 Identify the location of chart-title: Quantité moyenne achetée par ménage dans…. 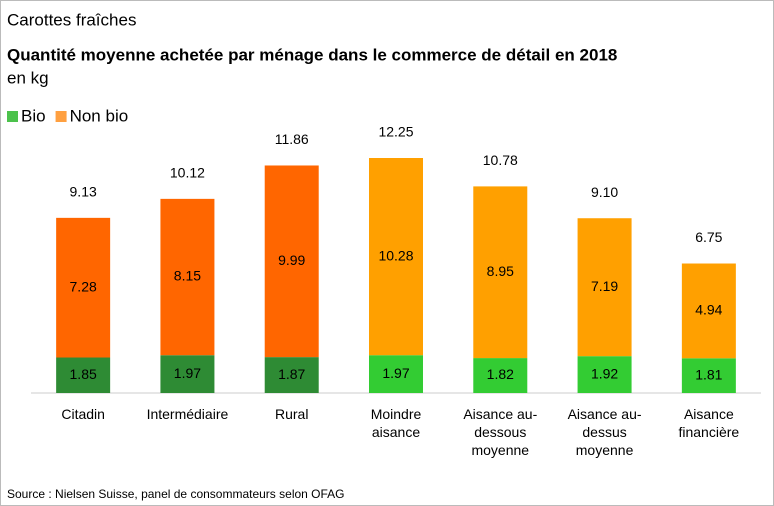
(312, 54).